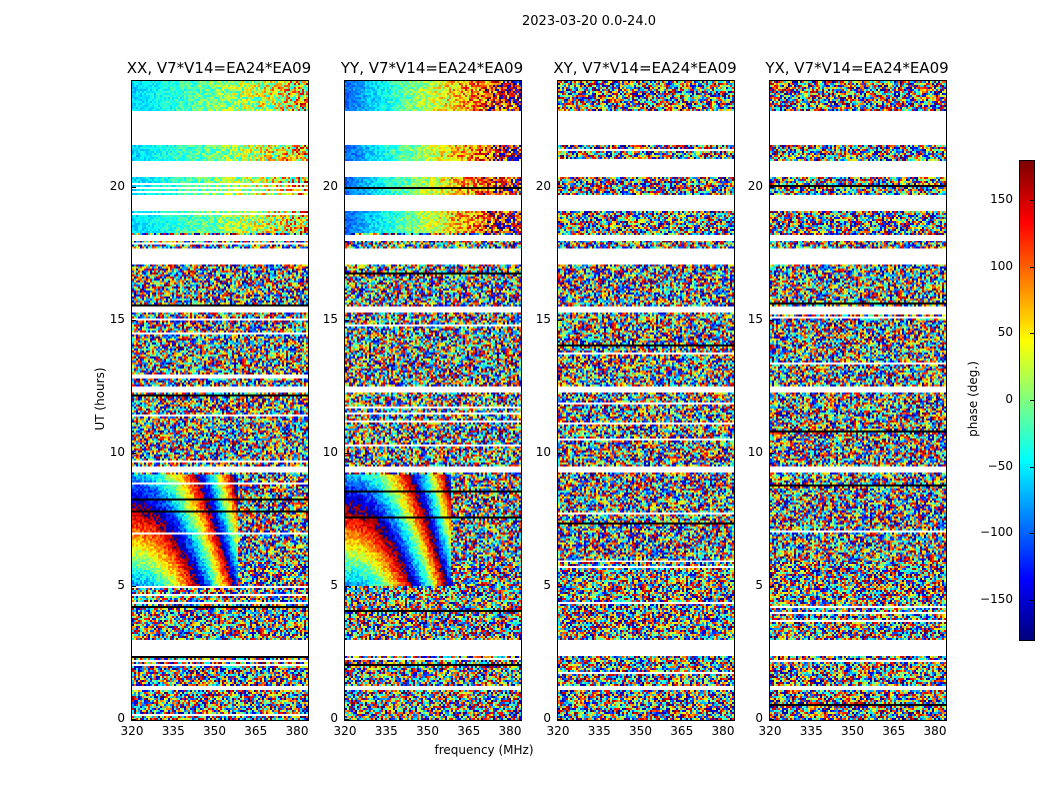 The height and width of the screenshot is (800, 1050). Describe the element at coordinates (432, 68) in the screenshot. I see `panel-title: YY, V7*V14=EA24*EA09` at that location.